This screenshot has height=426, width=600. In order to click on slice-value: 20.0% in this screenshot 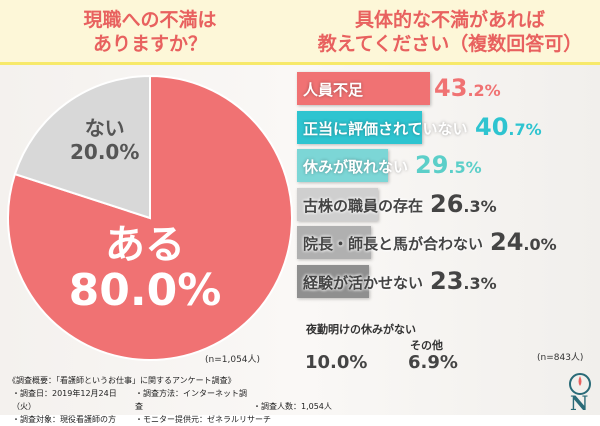, I will do `click(105, 152)`.